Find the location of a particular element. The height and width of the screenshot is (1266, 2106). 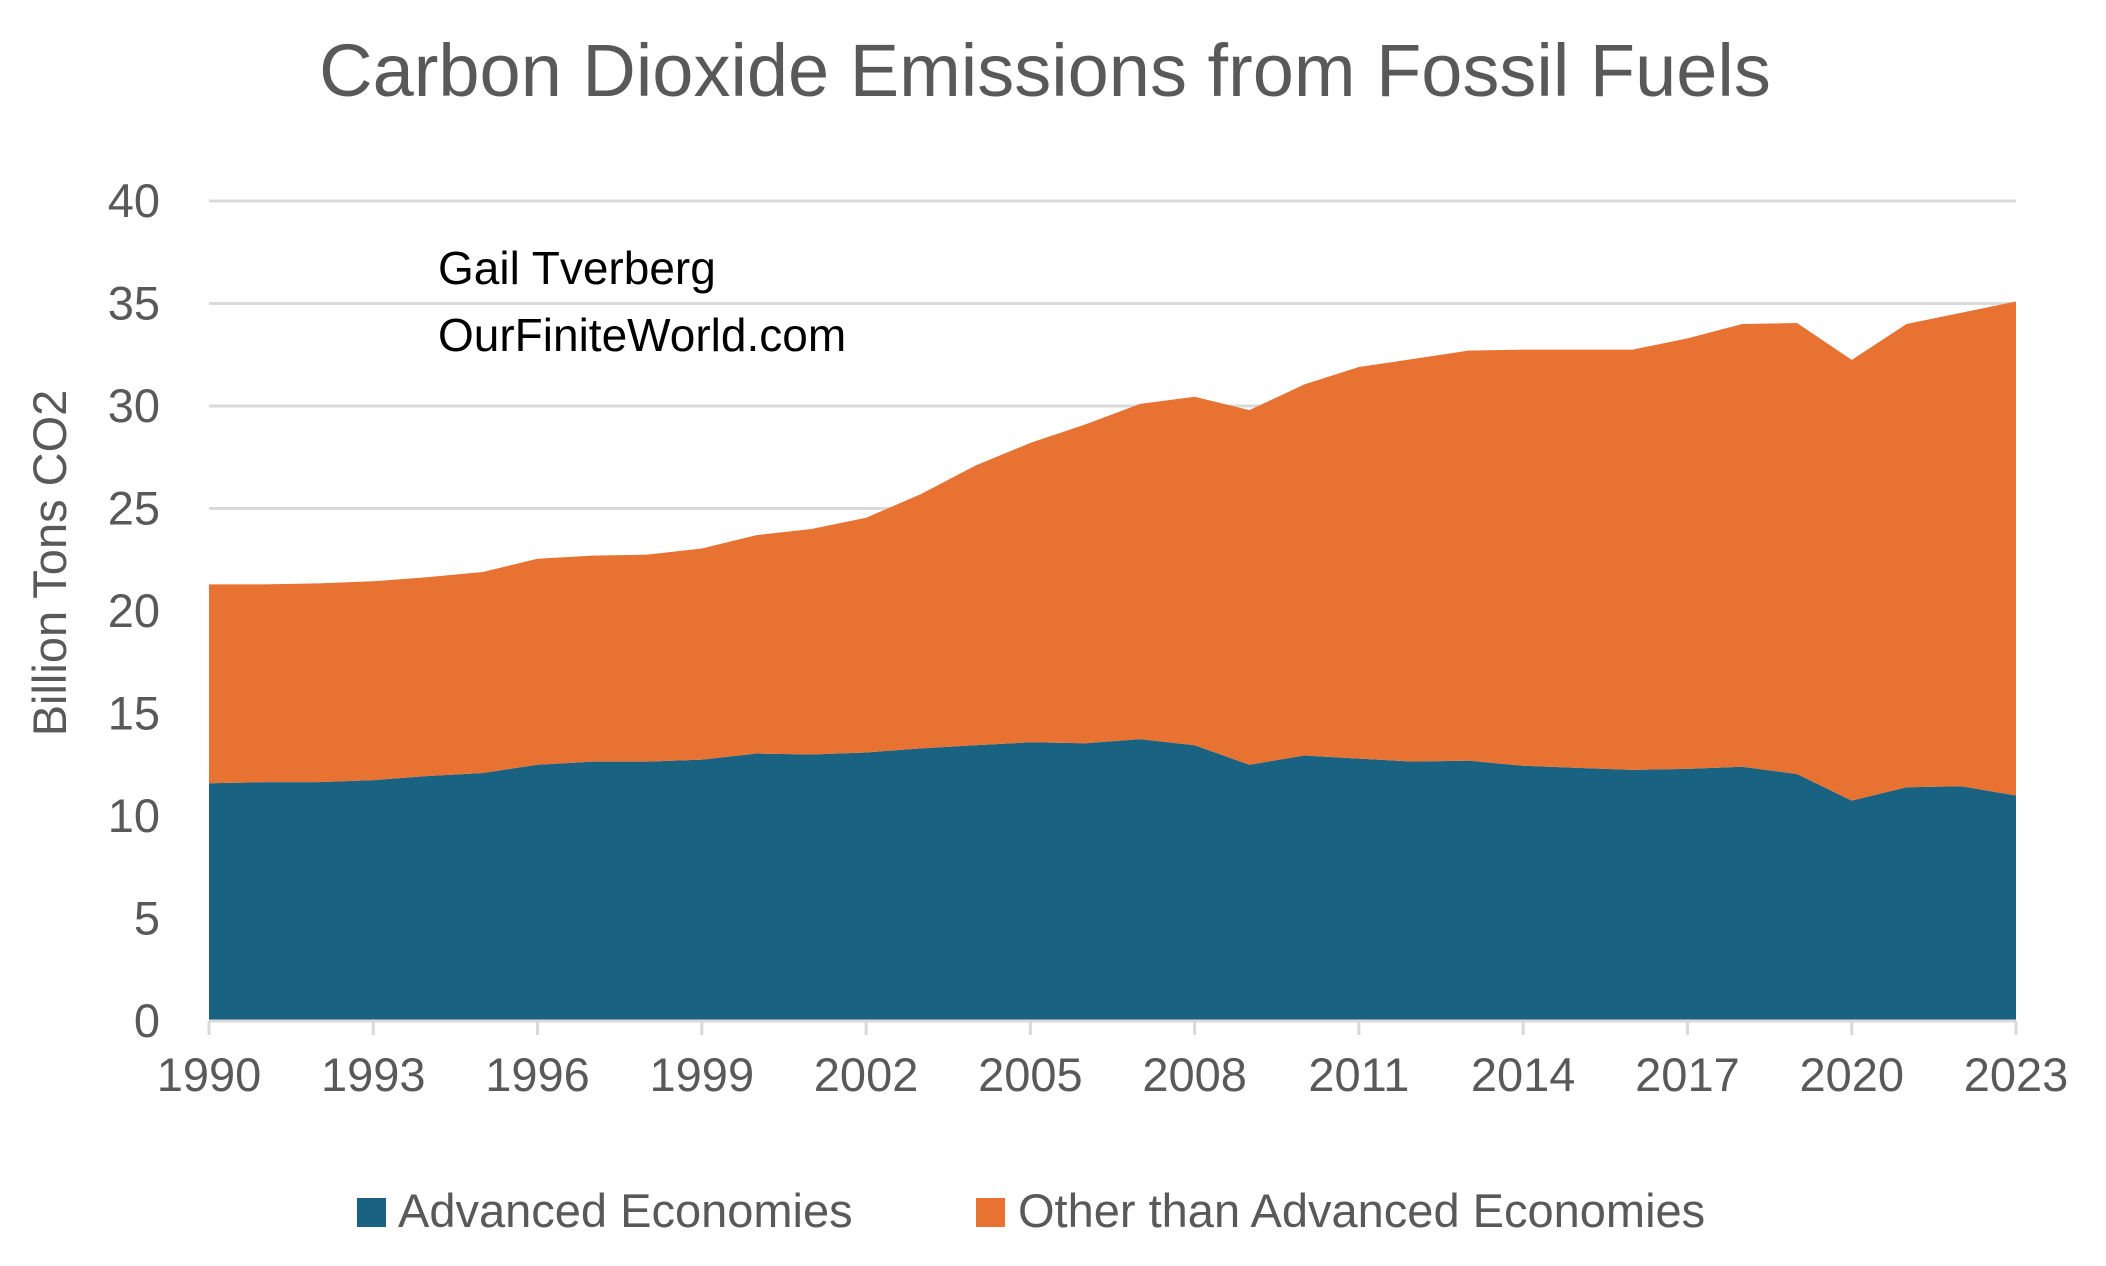

y-tick-label-10: 10 is located at coordinates (134, 815).